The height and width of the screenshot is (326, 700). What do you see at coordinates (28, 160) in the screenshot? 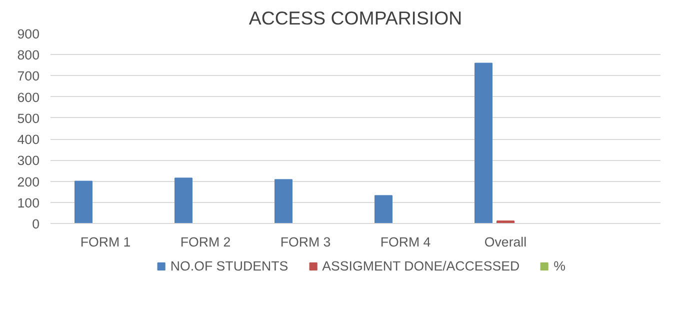
I see `y-tick-label: 300` at bounding box center [28, 160].